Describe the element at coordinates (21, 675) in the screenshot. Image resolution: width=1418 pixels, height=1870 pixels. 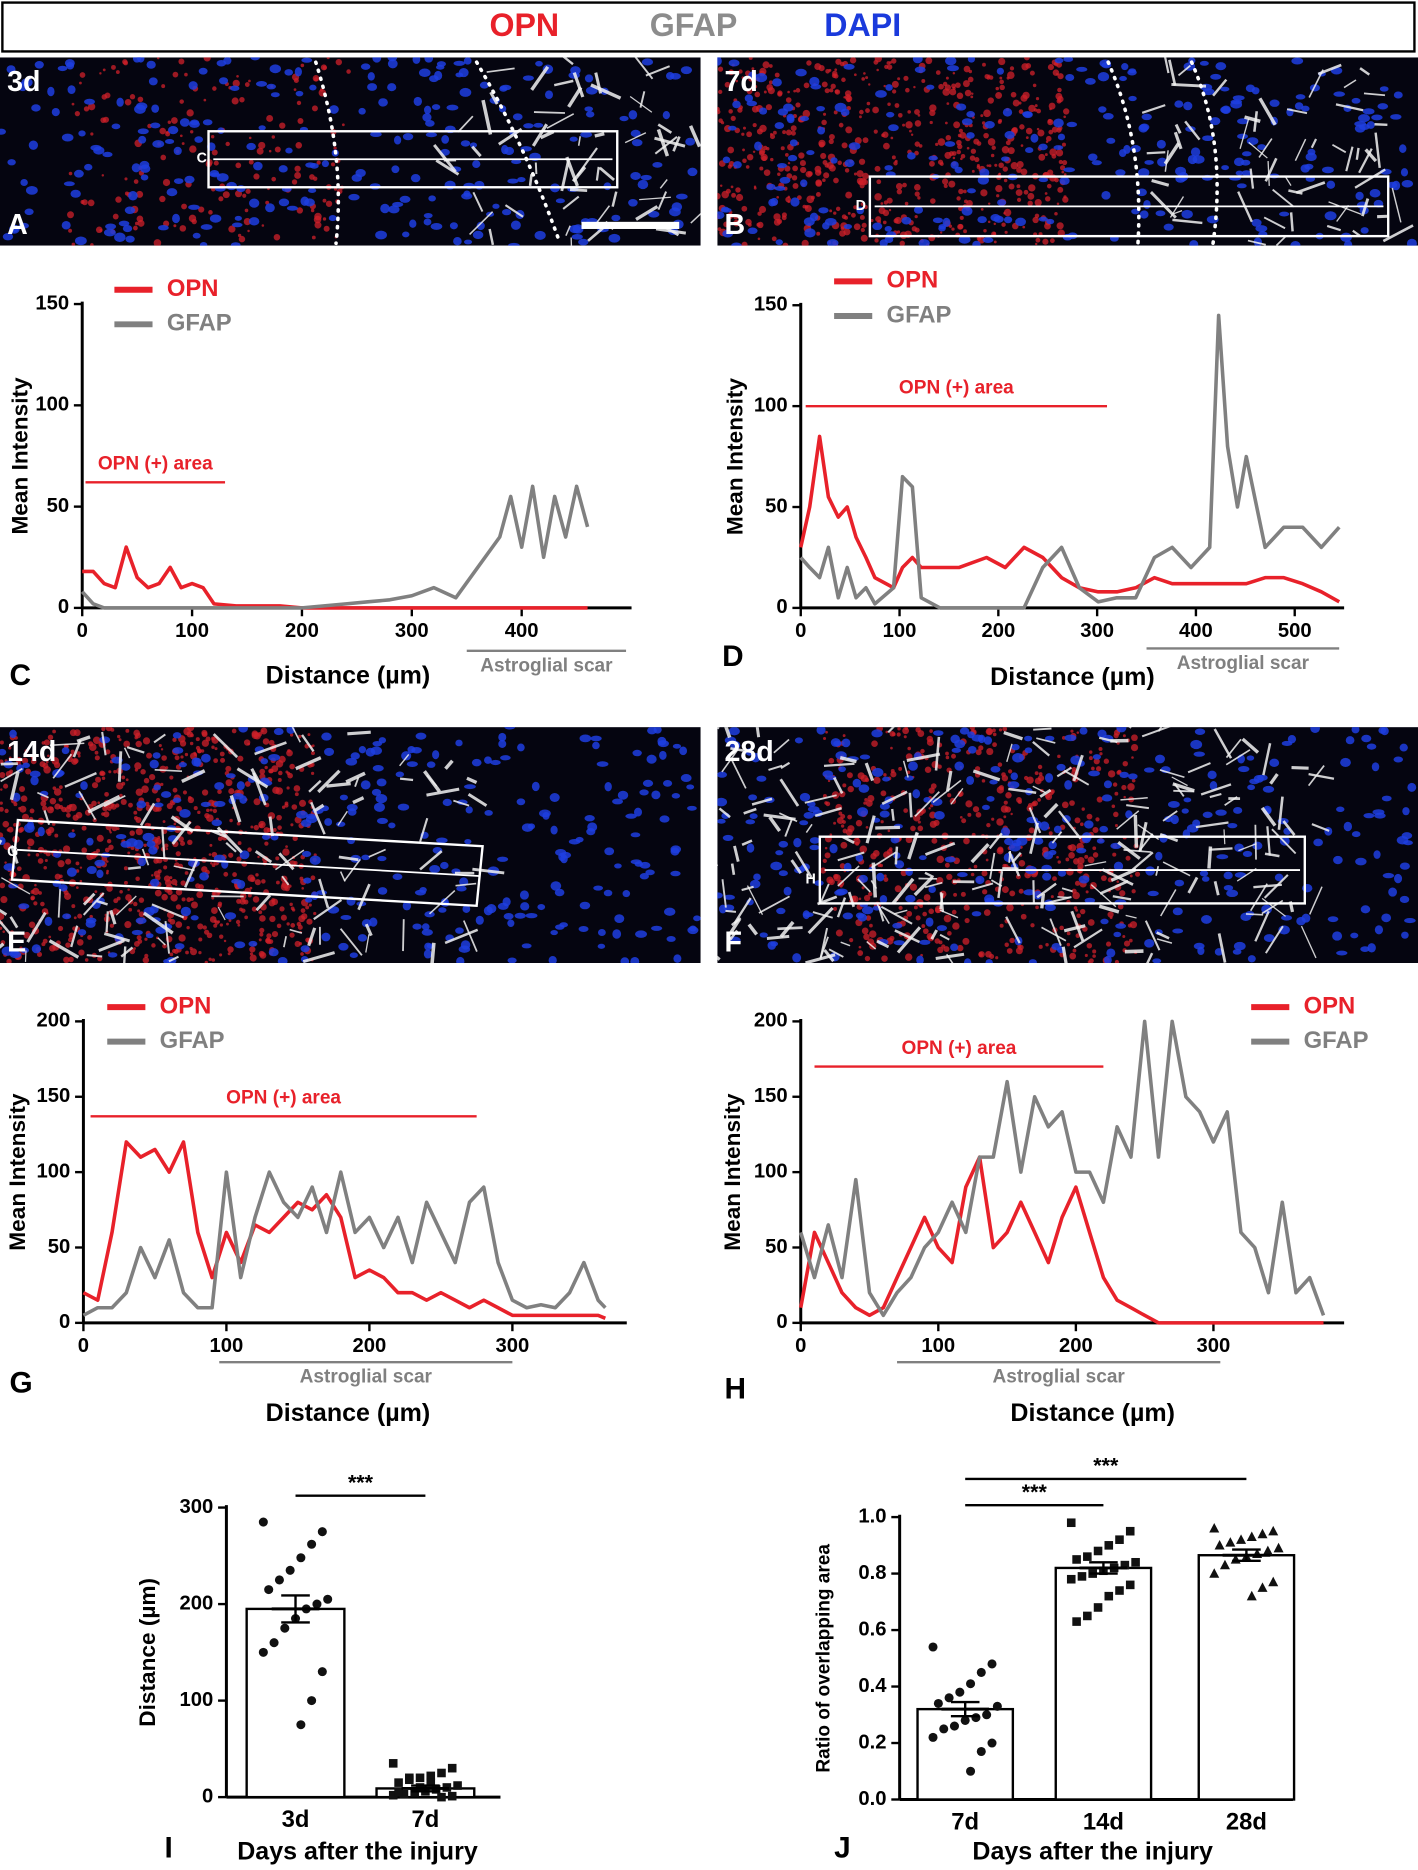
I see `panel-label: C` at that location.